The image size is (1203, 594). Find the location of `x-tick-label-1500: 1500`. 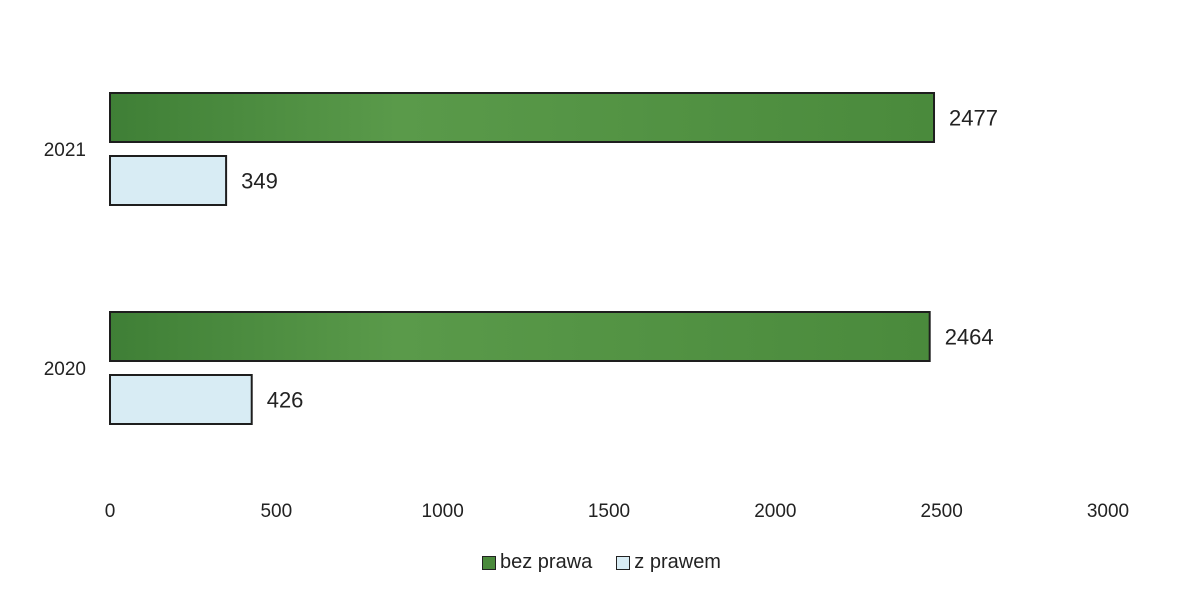

x-tick-label-1500: 1500 is located at coordinates (609, 511).